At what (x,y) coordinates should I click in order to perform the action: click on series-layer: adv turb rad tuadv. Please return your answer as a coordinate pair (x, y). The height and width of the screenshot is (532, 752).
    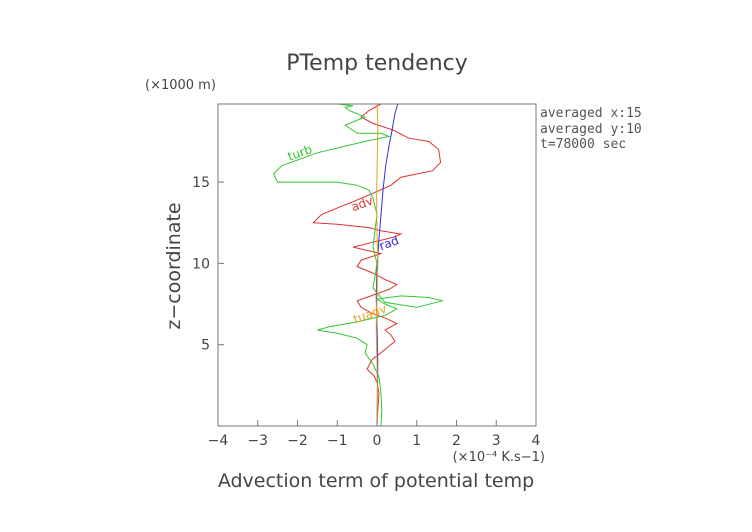
    Looking at the image, I should click on (357, 265).